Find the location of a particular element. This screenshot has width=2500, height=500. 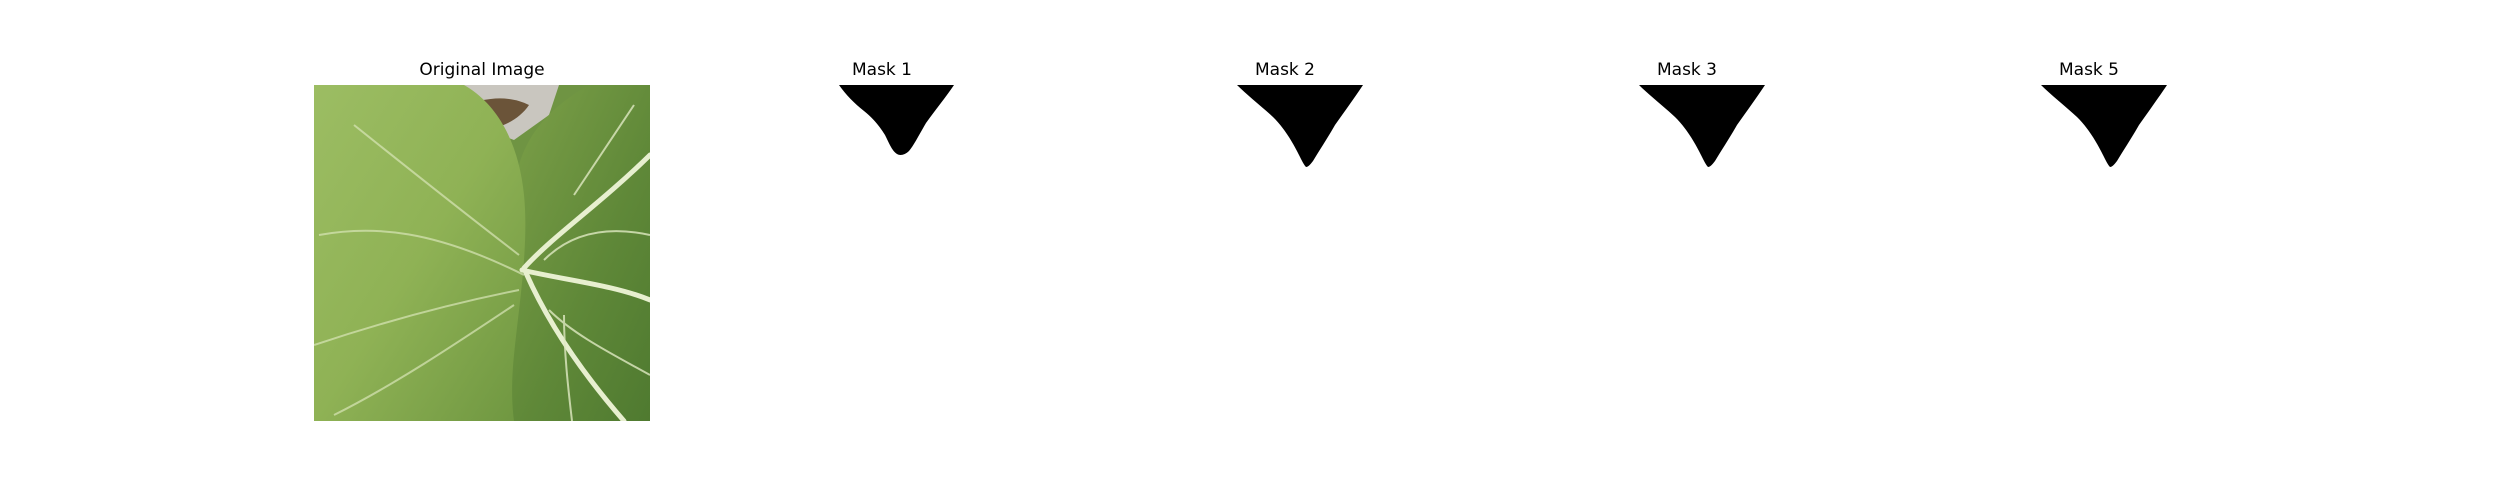

mask-5-image is located at coordinates (2104, 126).